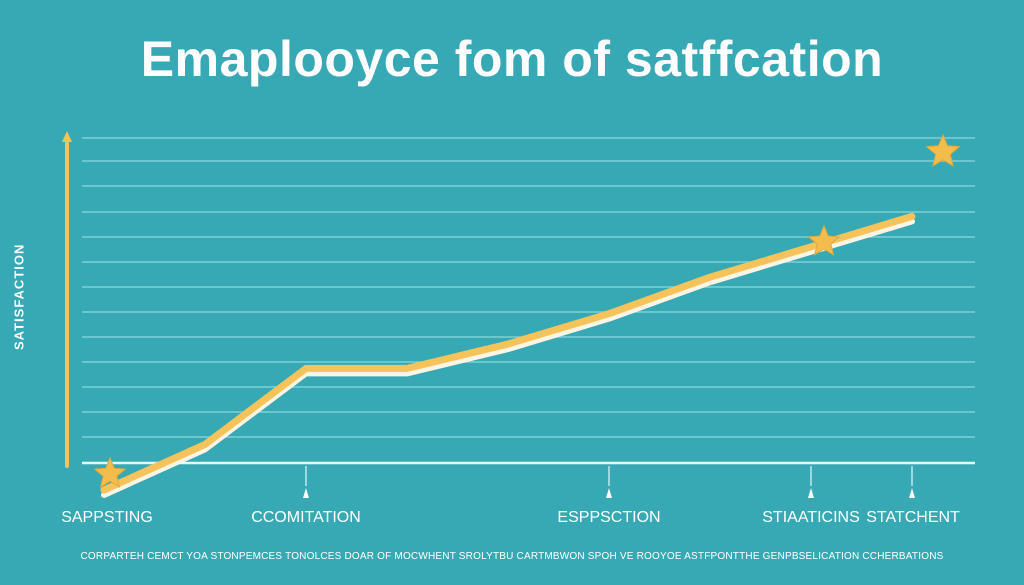 This screenshot has height=585, width=1024. What do you see at coordinates (811, 517) in the screenshot?
I see `x-tick-label: STIAATICINS` at bounding box center [811, 517].